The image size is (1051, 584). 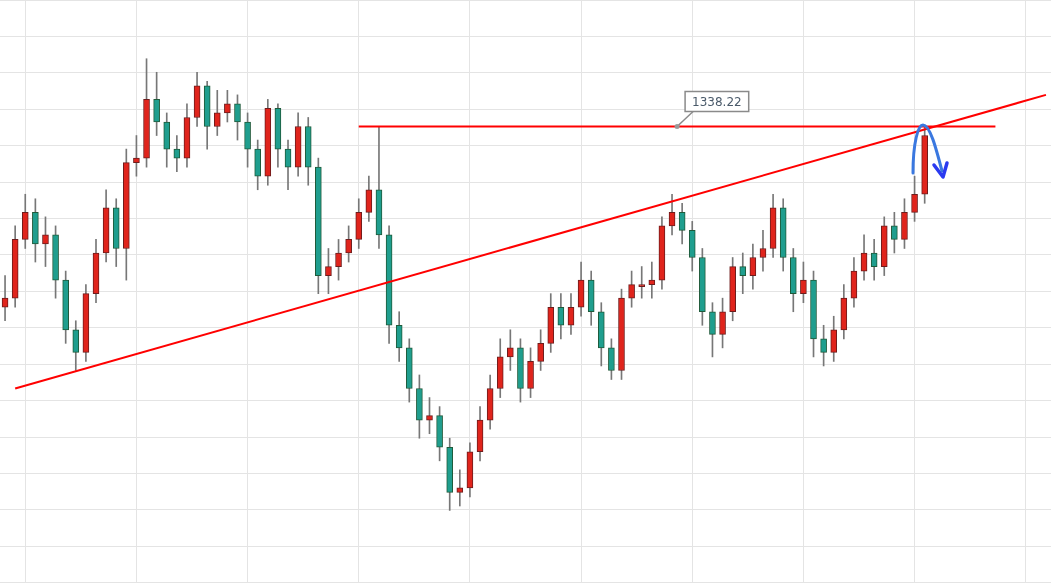 What do you see at coordinates (717, 101) in the screenshot?
I see `annotation: 1338.22` at bounding box center [717, 101].